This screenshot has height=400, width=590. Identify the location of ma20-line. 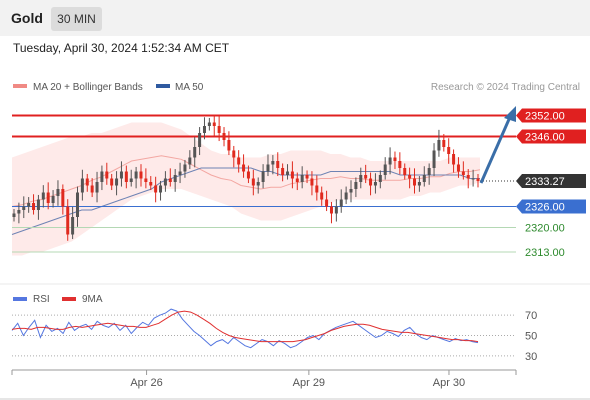
(246, 181).